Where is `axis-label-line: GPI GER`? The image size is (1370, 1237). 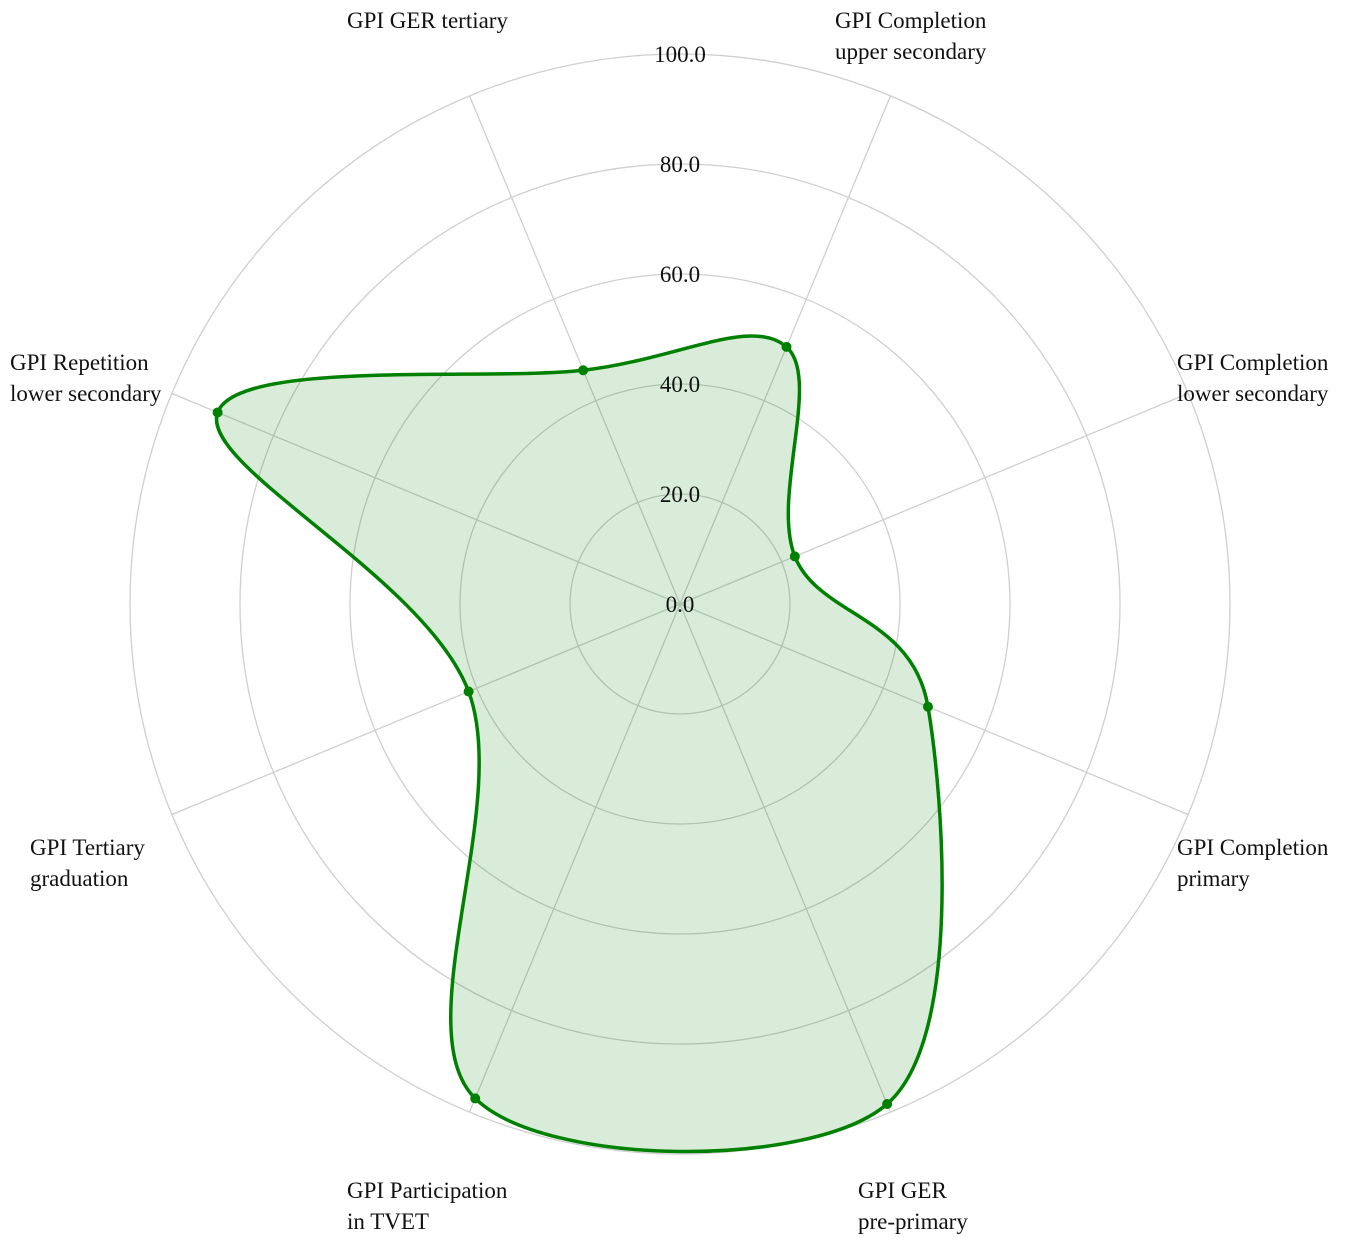
axis-label-line: GPI GER is located at coordinates (902, 1190).